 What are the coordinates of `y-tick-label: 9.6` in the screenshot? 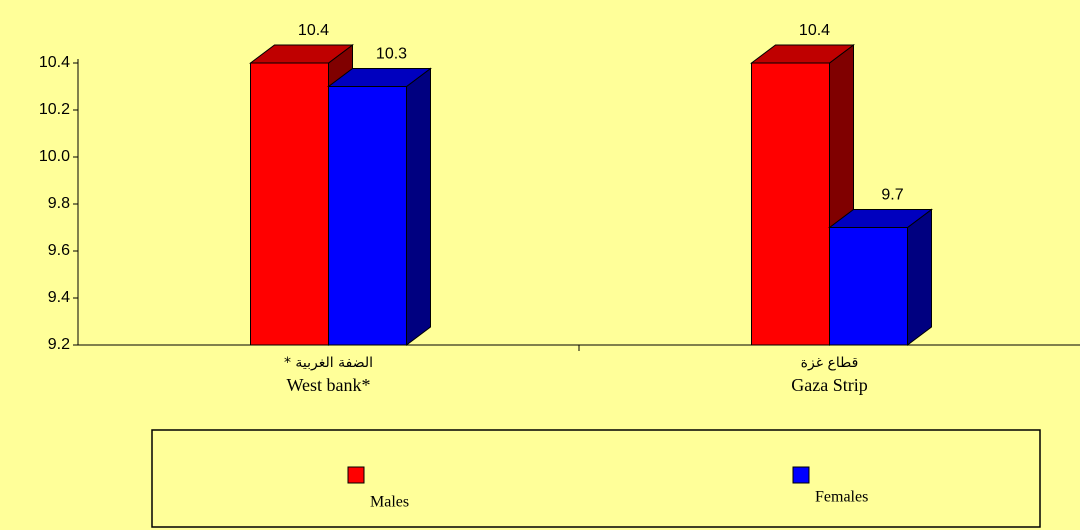 It's located at (59, 250).